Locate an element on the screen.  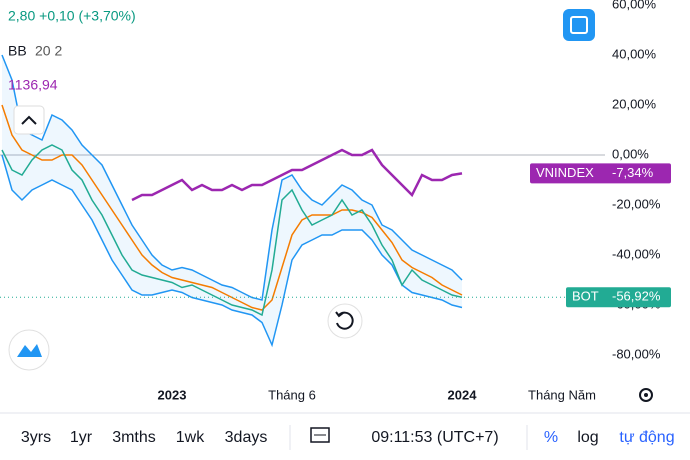
compare-value: 1136,94 is located at coordinates (33, 85).